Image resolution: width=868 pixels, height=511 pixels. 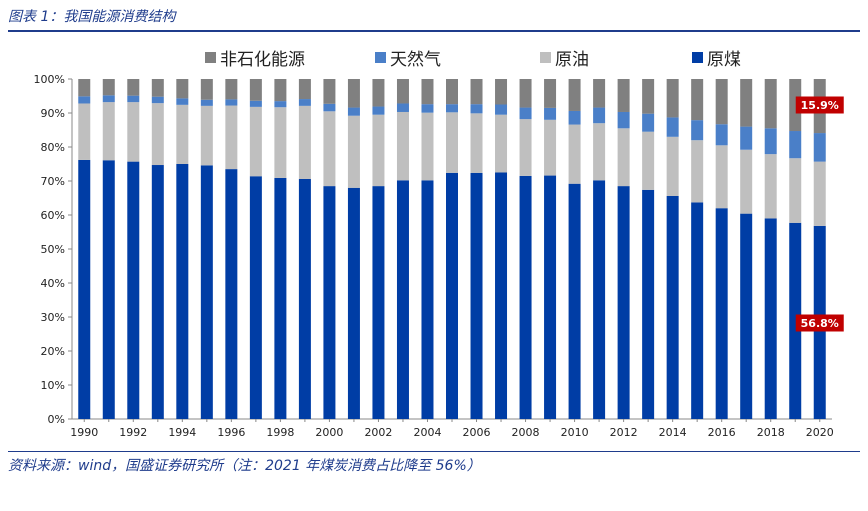 I want to click on bar-non-fossil-1994, so click(x=182, y=89).